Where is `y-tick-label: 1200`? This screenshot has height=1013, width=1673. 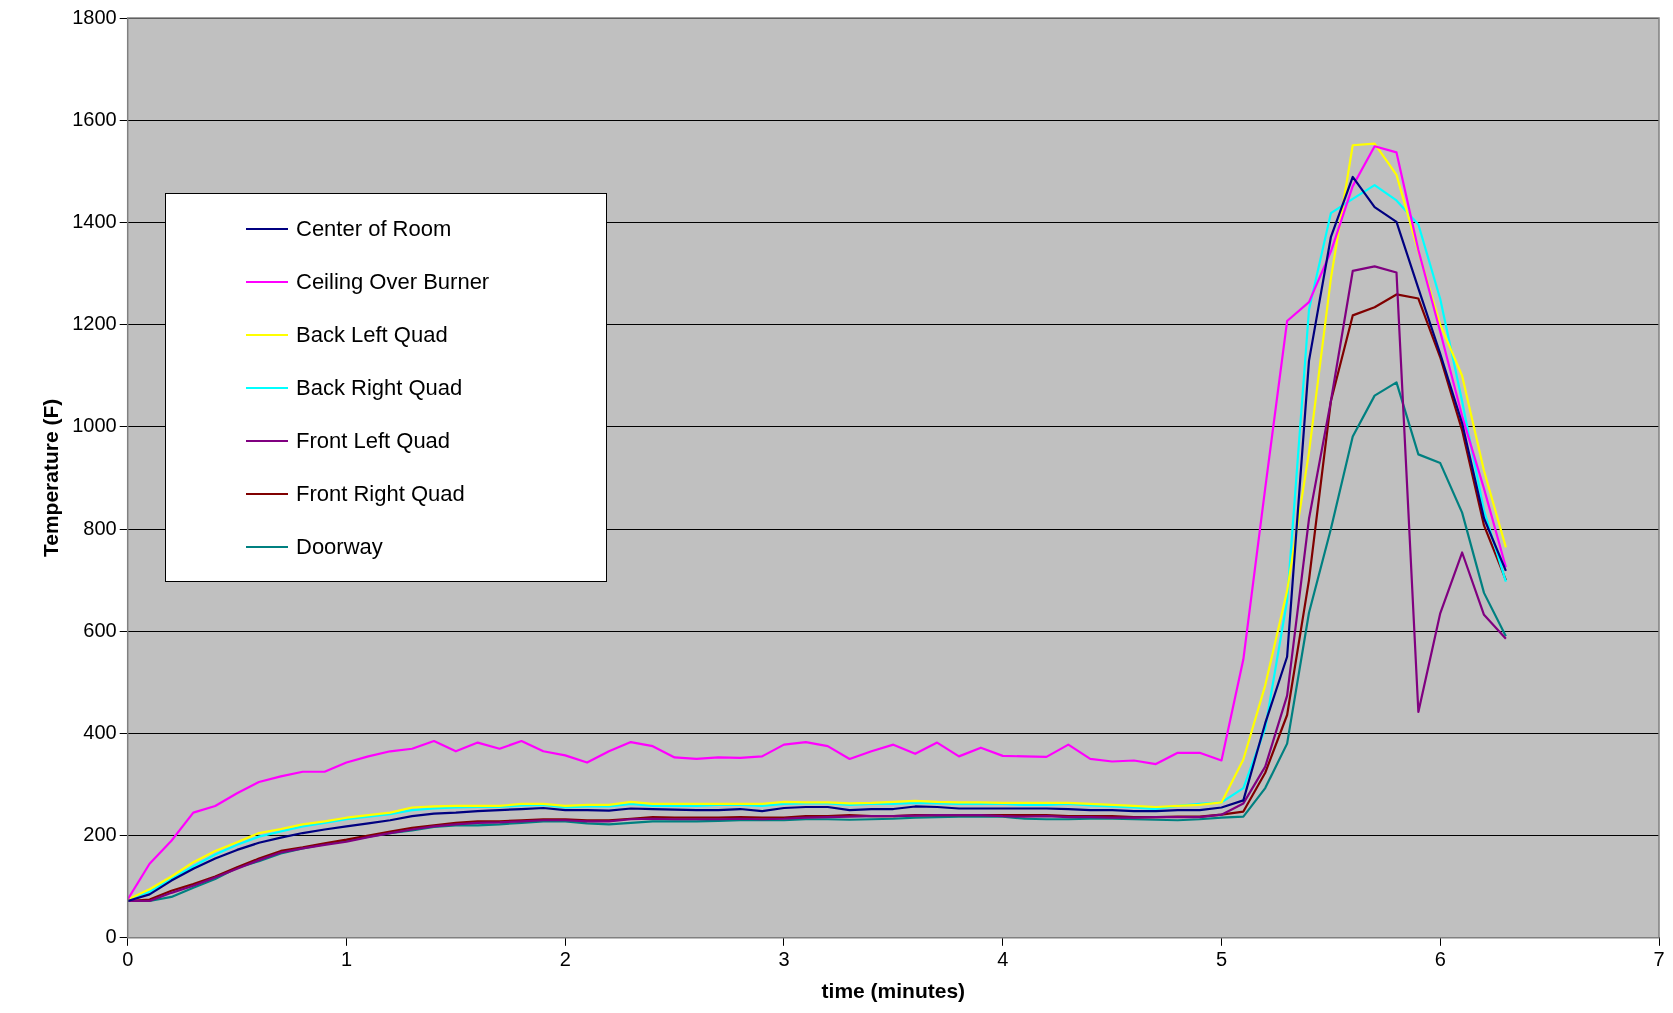 y-tick-label: 1200 is located at coordinates (94, 323).